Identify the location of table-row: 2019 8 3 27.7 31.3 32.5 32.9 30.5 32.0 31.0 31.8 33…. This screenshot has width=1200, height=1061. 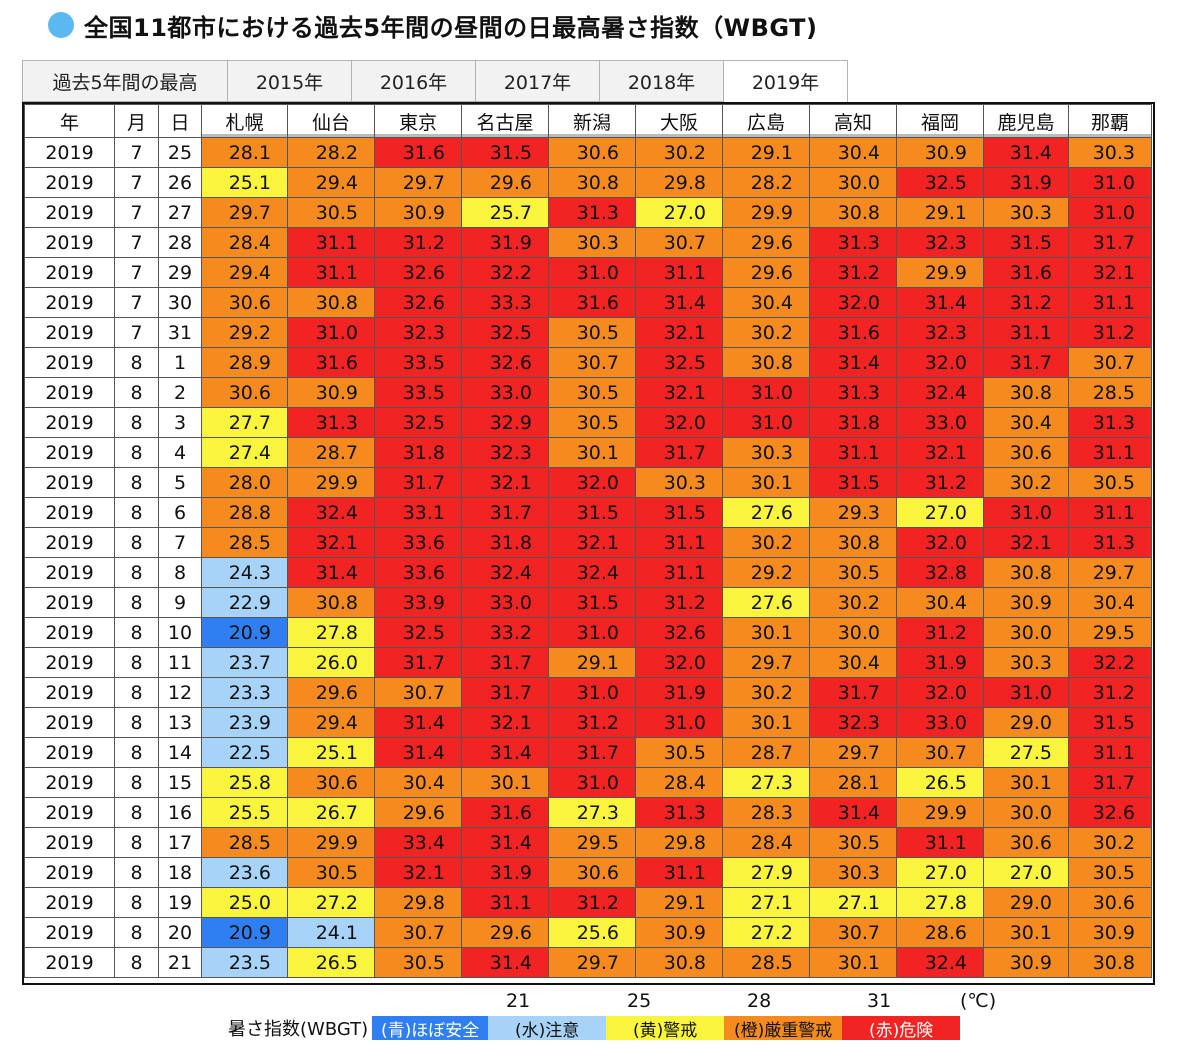
(588, 422).